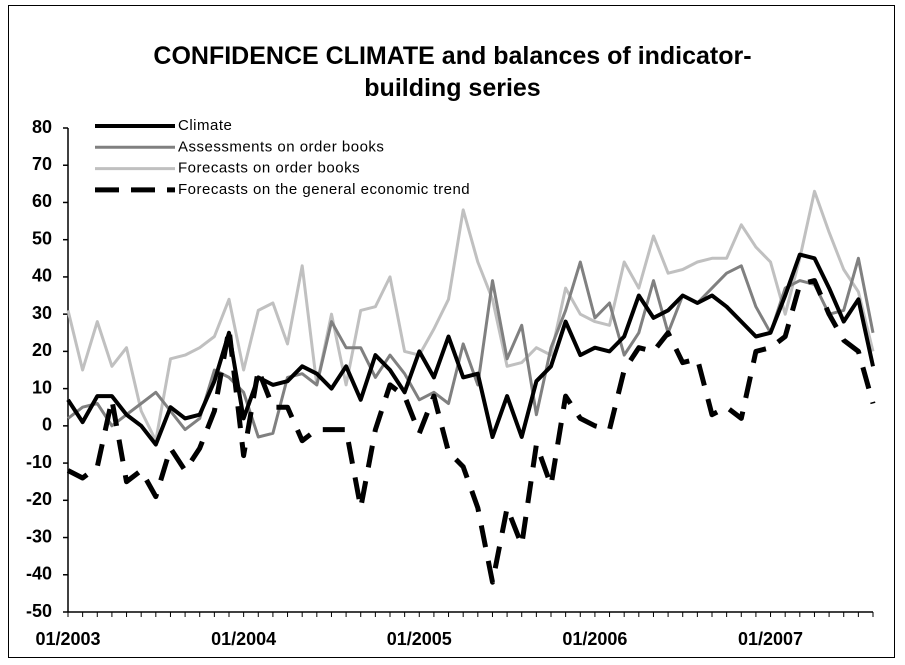  Describe the element at coordinates (42, 276) in the screenshot. I see `y-tick-label: 40` at that location.